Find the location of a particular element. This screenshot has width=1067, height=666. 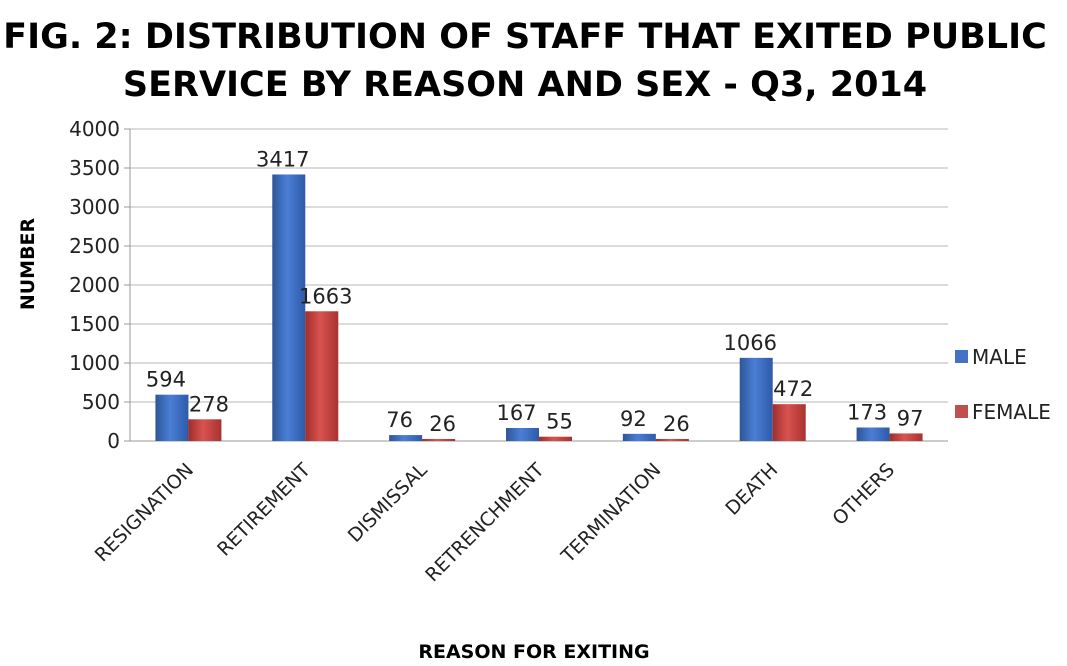

data-label-male-retrenchment: 167 is located at coordinates (516, 413).